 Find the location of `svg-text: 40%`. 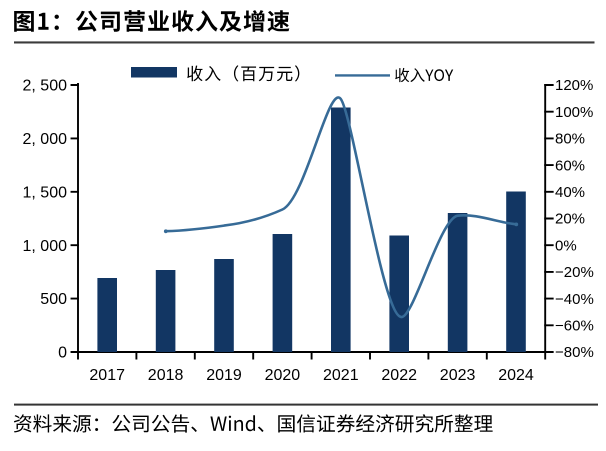

svg-text: 40% is located at coordinates (570, 192).